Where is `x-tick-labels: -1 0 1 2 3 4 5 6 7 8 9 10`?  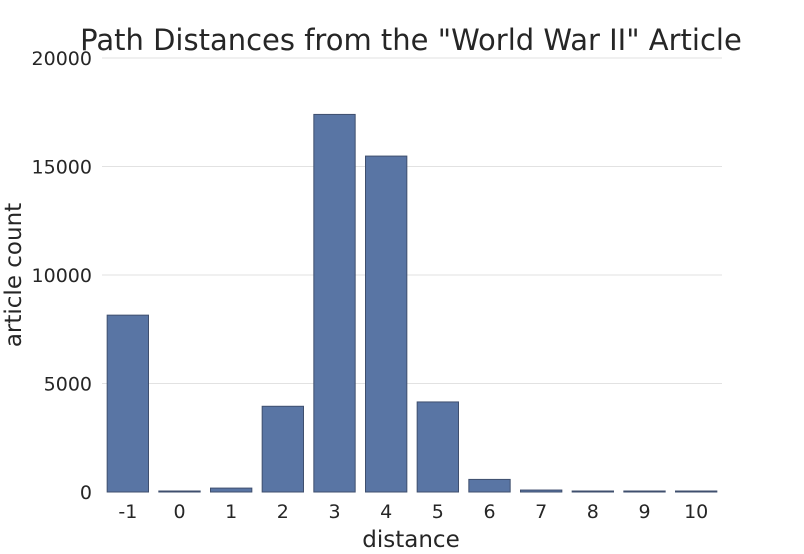 x-tick-labels: -1 0 1 2 3 4 5 6 7 8 9 10 is located at coordinates (413, 512).